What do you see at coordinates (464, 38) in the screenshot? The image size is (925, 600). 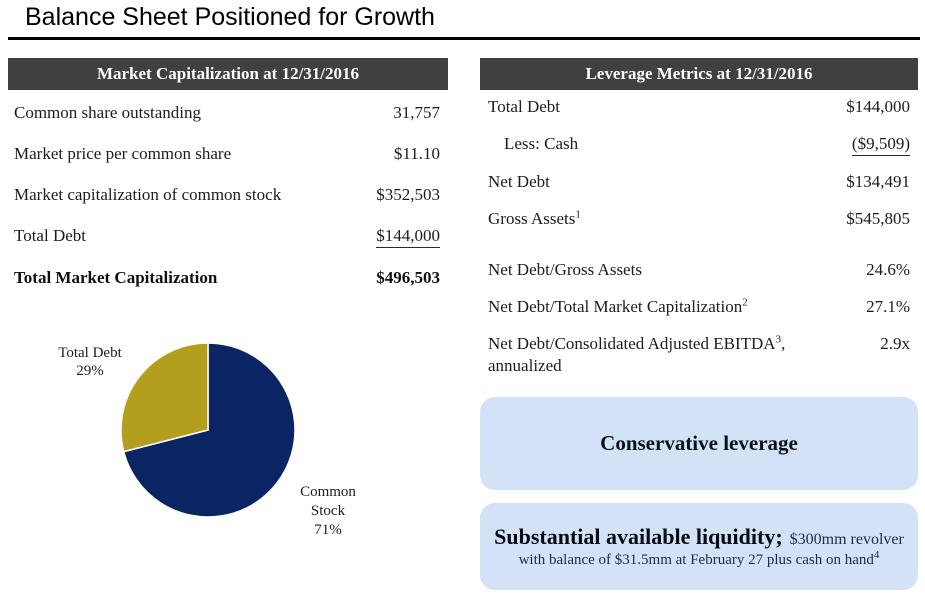 I see `title-divider` at bounding box center [464, 38].